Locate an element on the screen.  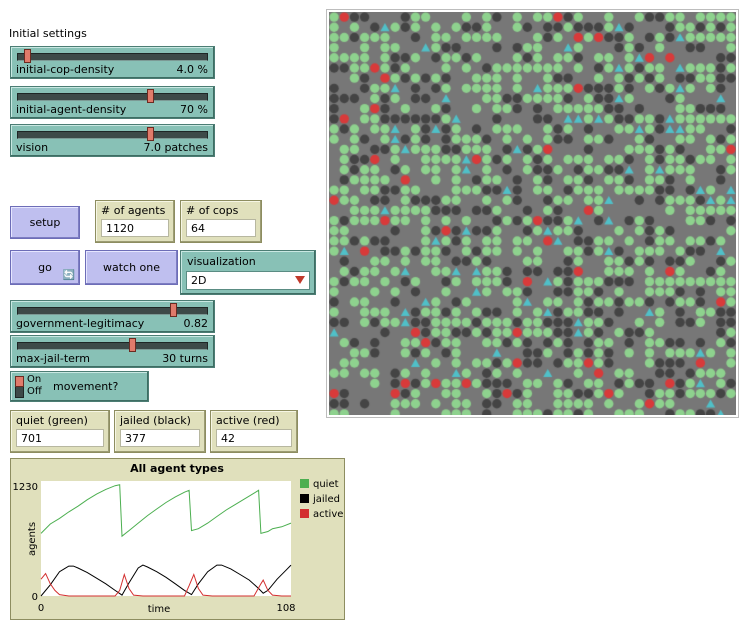
switch-off-label: Off is located at coordinates (34, 391).